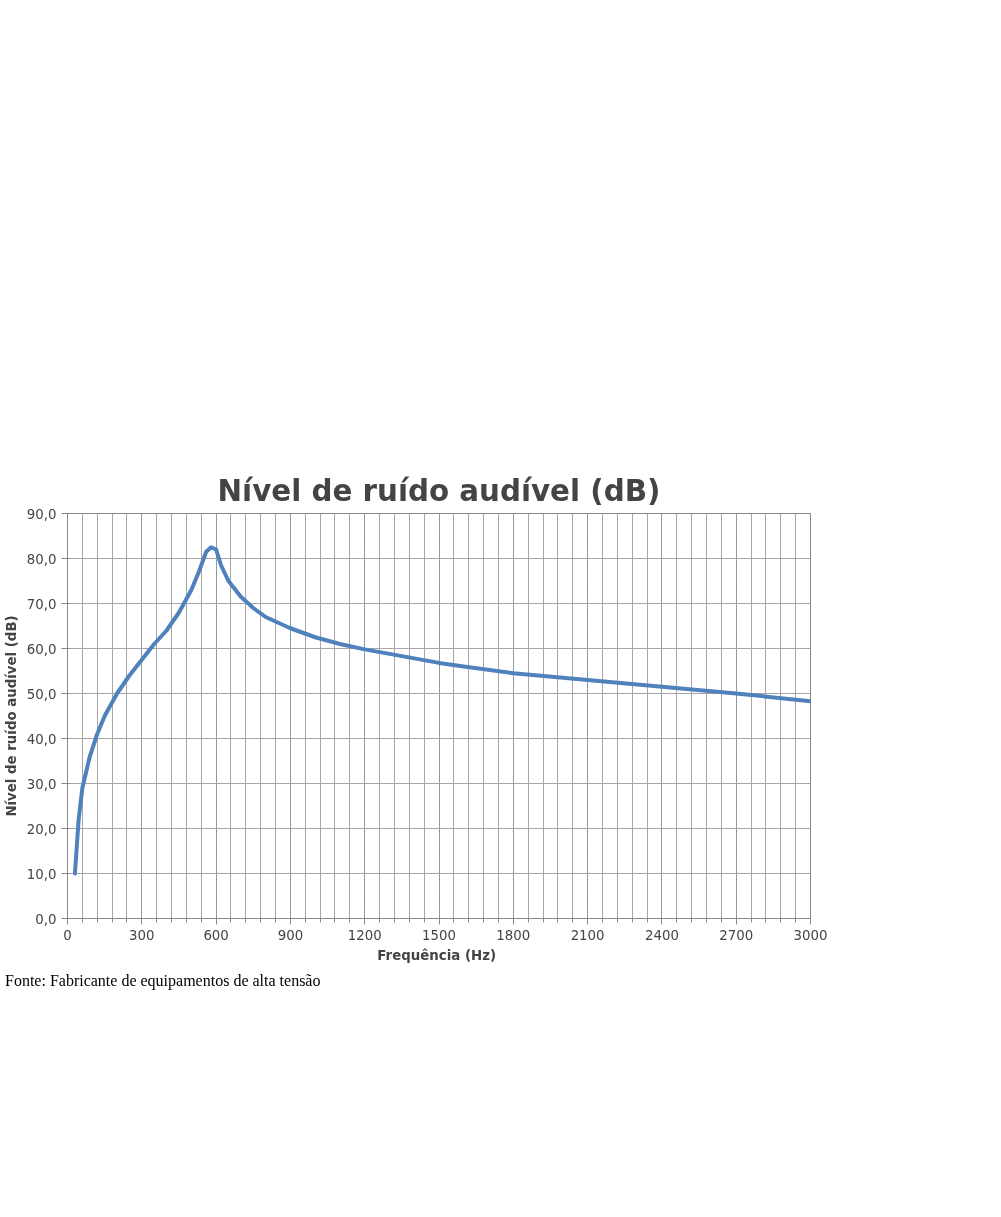 The height and width of the screenshot is (1217, 1001). Describe the element at coordinates (41, 559) in the screenshot. I see `y-tick-label: 80,0` at that location.